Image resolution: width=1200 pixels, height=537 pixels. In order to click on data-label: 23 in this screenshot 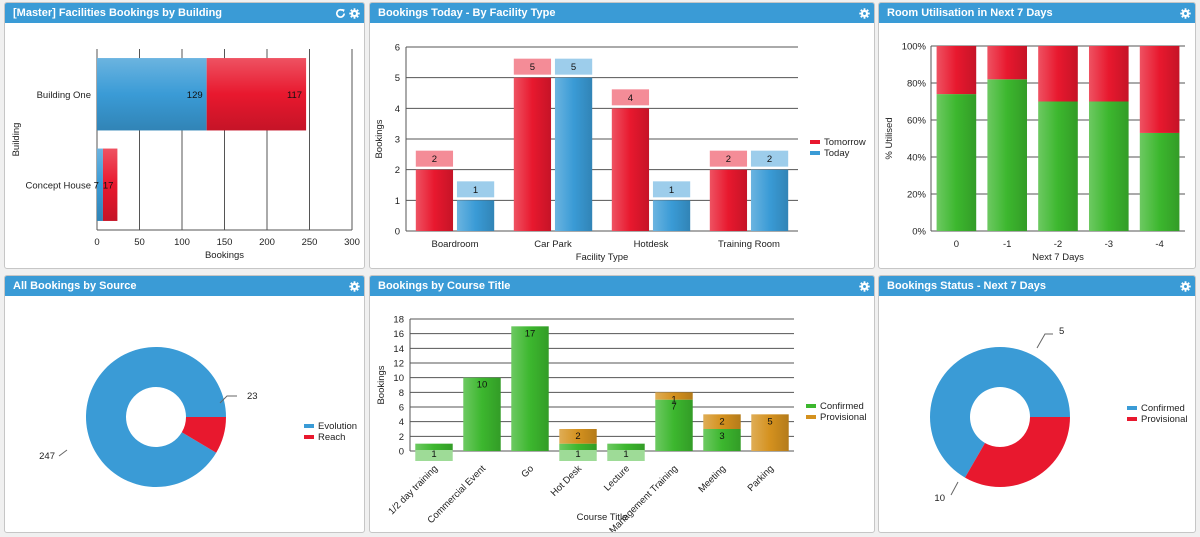, I will do `click(252, 396)`.